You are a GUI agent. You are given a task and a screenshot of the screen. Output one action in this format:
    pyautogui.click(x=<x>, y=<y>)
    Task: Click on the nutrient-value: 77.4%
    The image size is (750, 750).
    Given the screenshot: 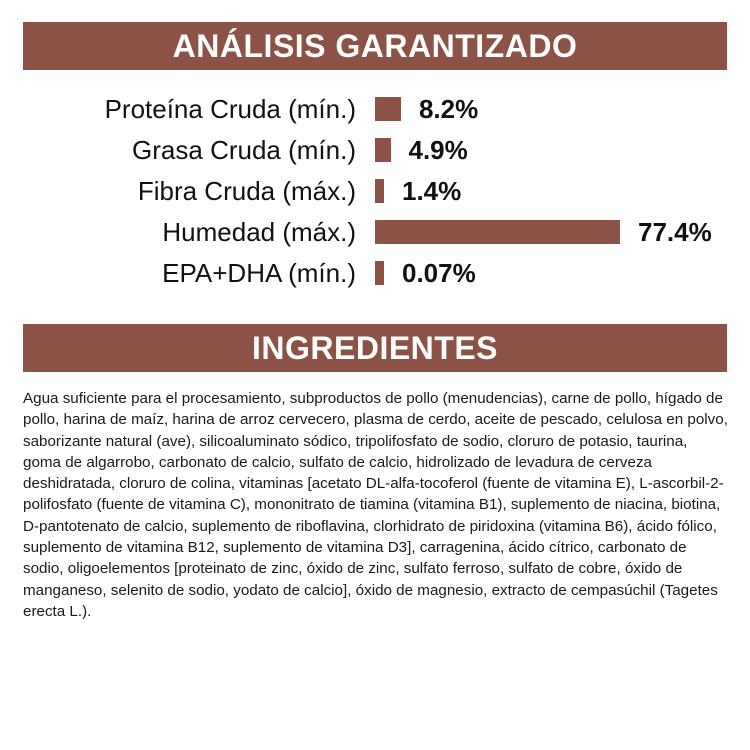 What is the action you would take?
    pyautogui.click(x=675, y=232)
    